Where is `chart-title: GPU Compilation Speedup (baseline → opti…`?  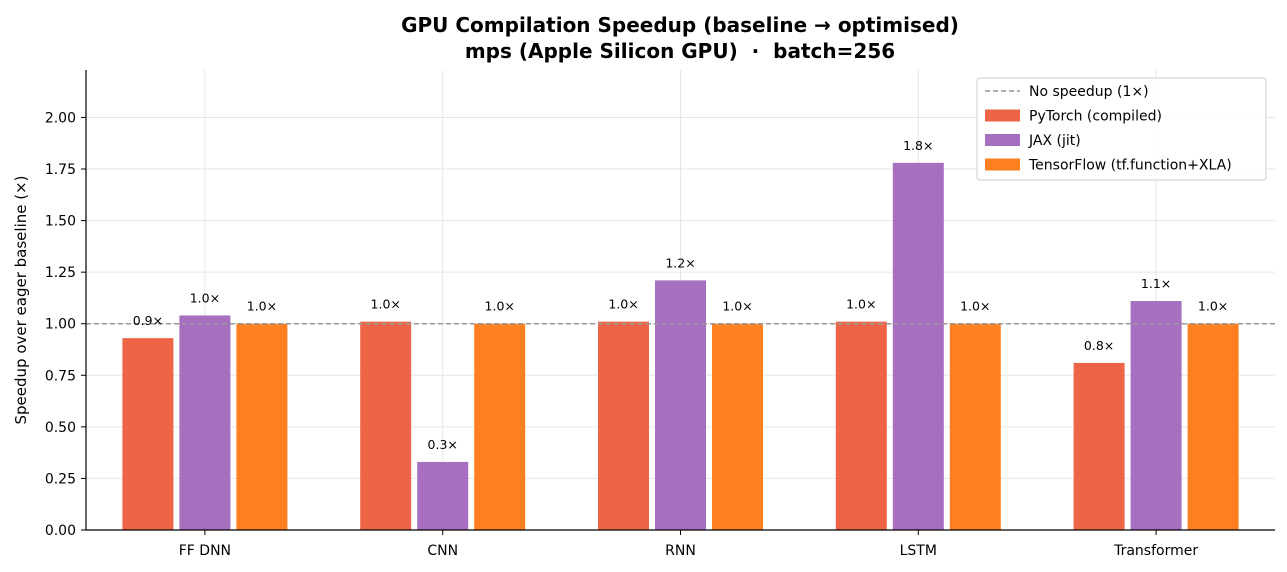
chart-title: GPU Compilation Speedup (baseline → opti… is located at coordinates (680, 25).